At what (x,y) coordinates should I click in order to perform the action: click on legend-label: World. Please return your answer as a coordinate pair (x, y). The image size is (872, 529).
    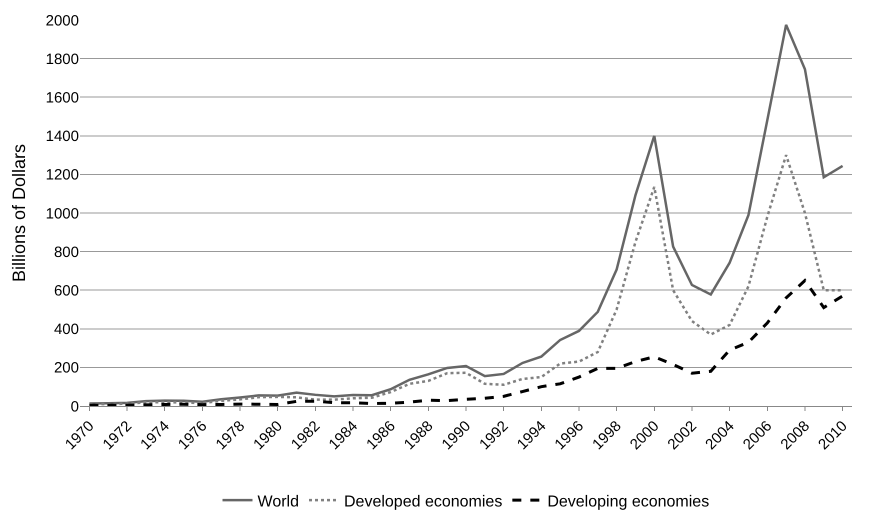
    Looking at the image, I should click on (278, 501).